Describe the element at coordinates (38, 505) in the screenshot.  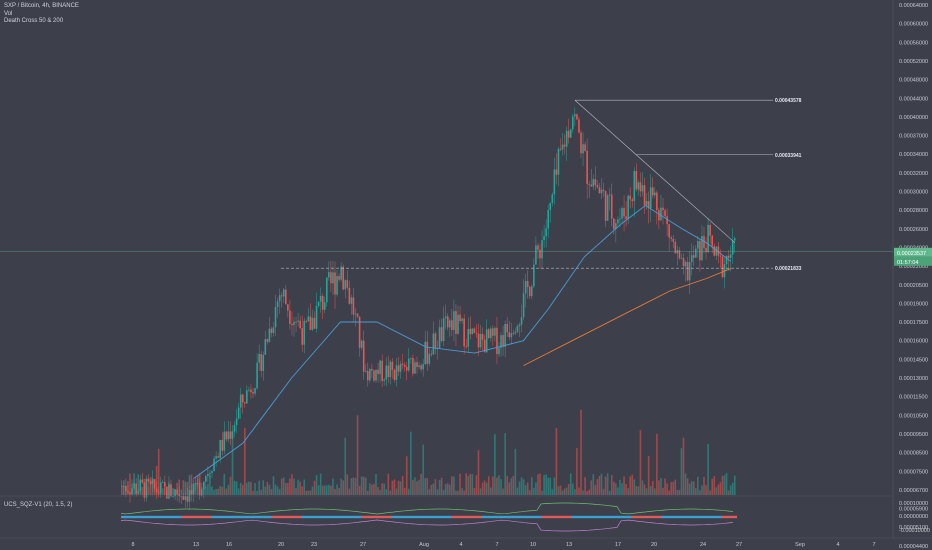
I see `squeeze-indicator-label: UCS_SQZ-V1 (20, 1.5, 2)` at that location.